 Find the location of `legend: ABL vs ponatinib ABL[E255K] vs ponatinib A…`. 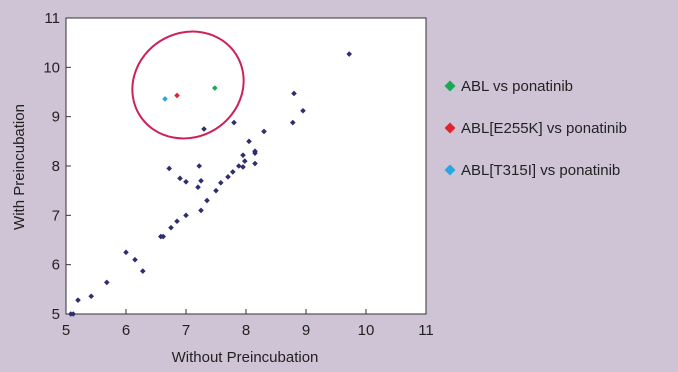

legend: ABL vs ponatinib ABL[E255K] vs ponatinib A… is located at coordinates (535, 128).